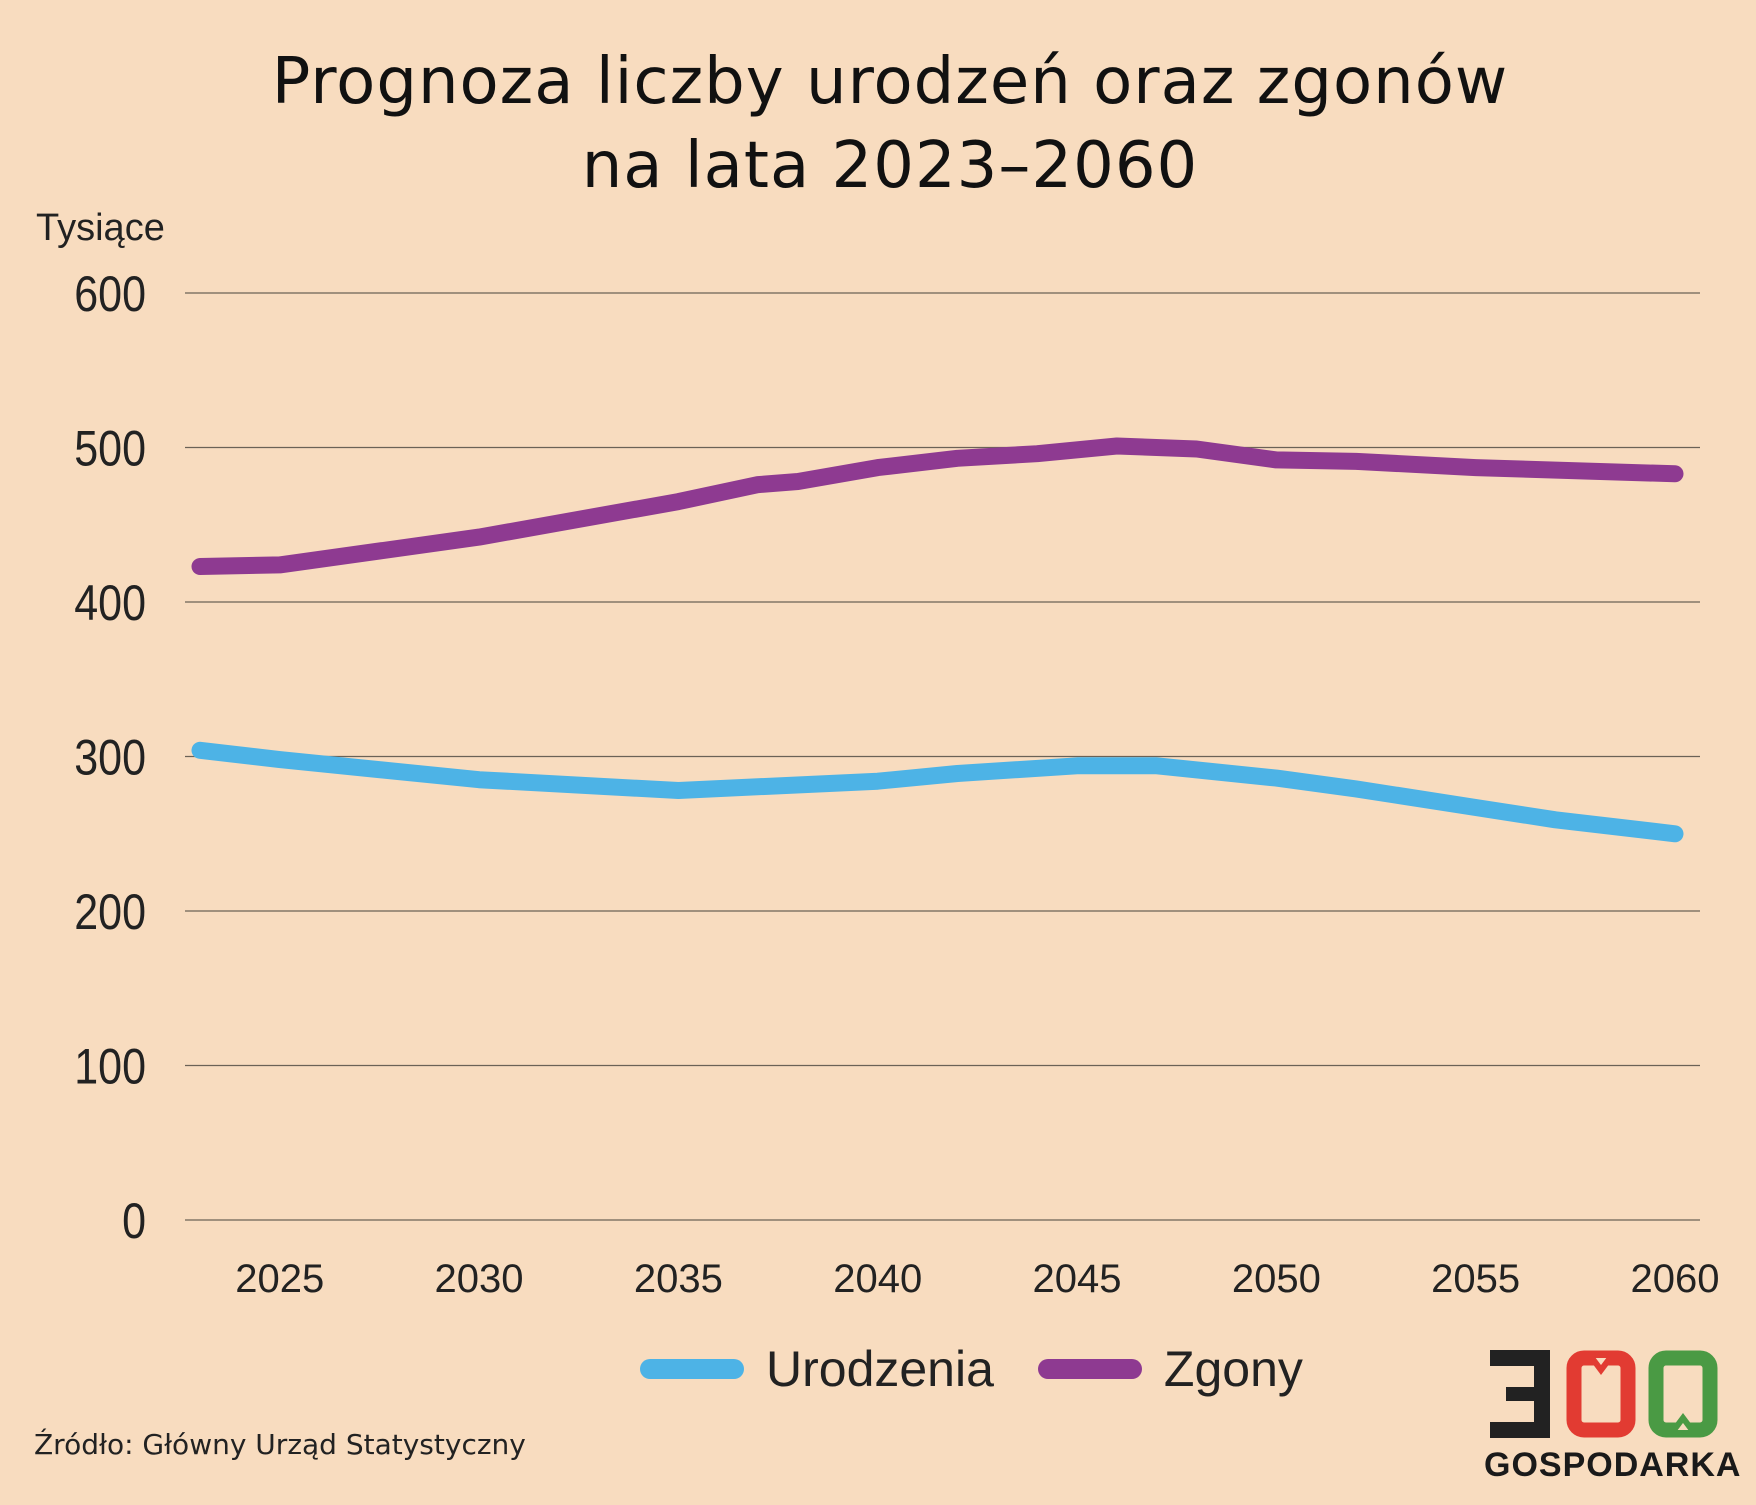  I want to click on y-tick-label-200: 200, so click(110, 912).